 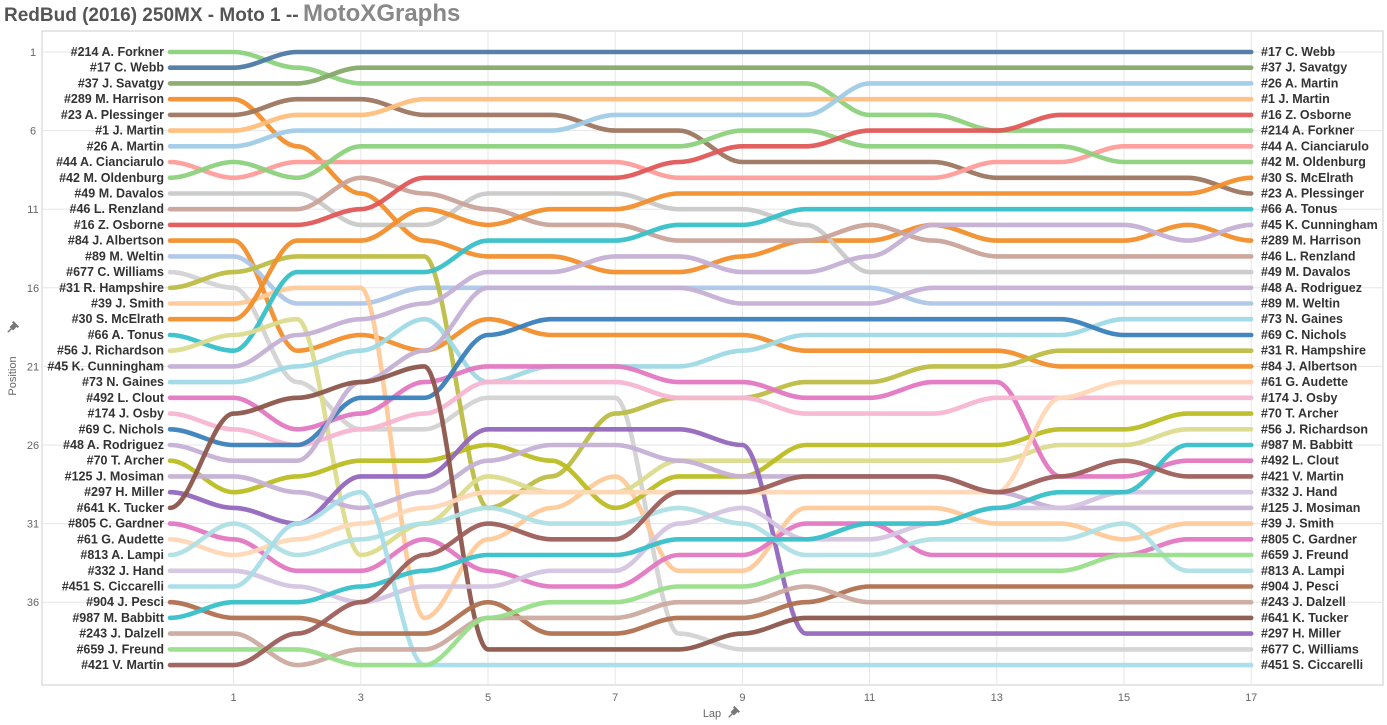 I want to click on series-line-84-j-albertson, so click(x=710, y=303).